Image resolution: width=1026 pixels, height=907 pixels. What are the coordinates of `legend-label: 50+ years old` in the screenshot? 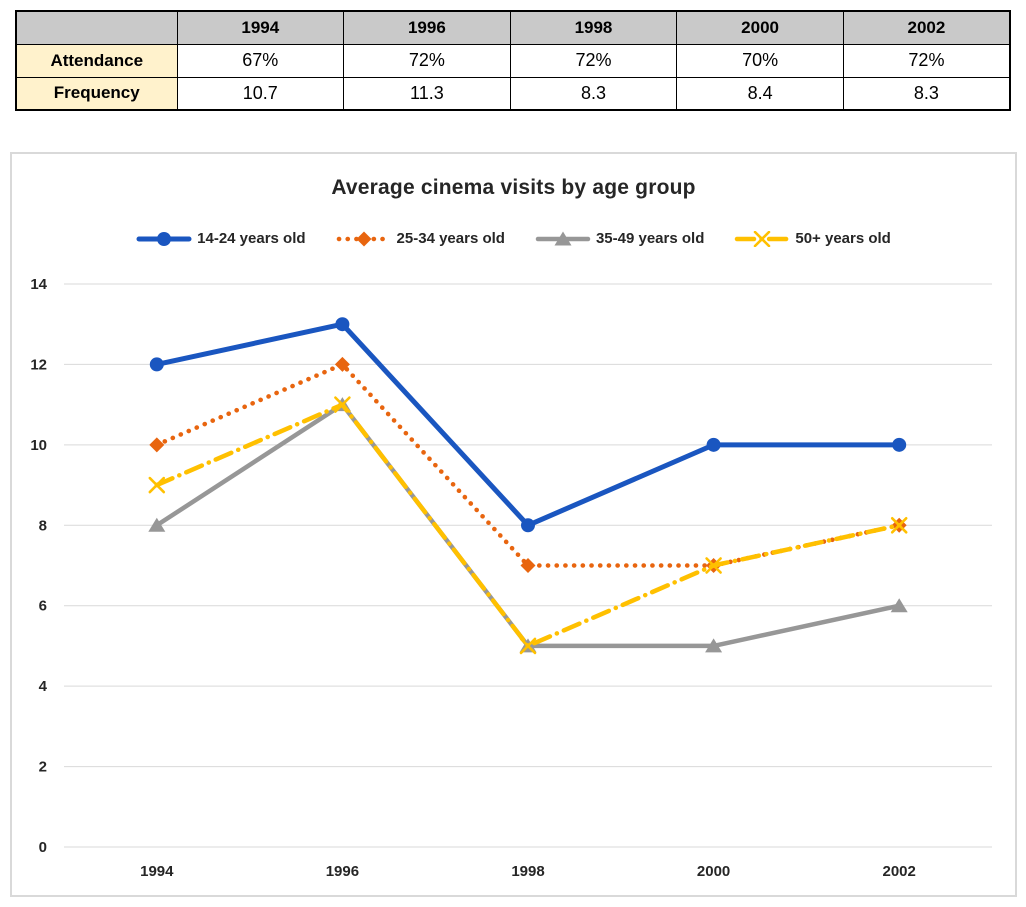 It's located at (843, 238).